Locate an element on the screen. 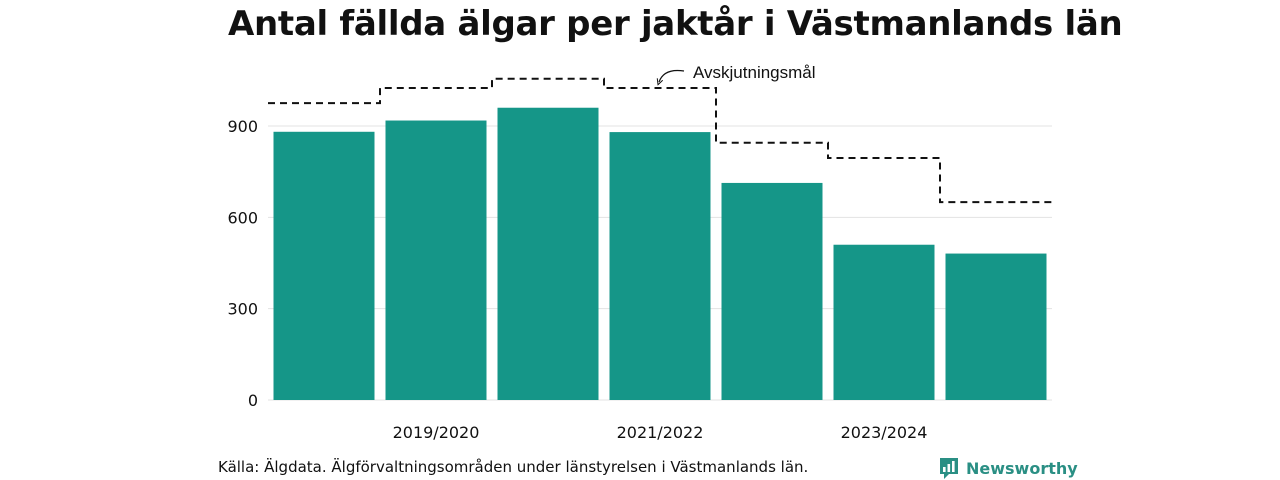 This screenshot has width=1280, height=480. newsworthy-logo-icon is located at coordinates (949, 468).